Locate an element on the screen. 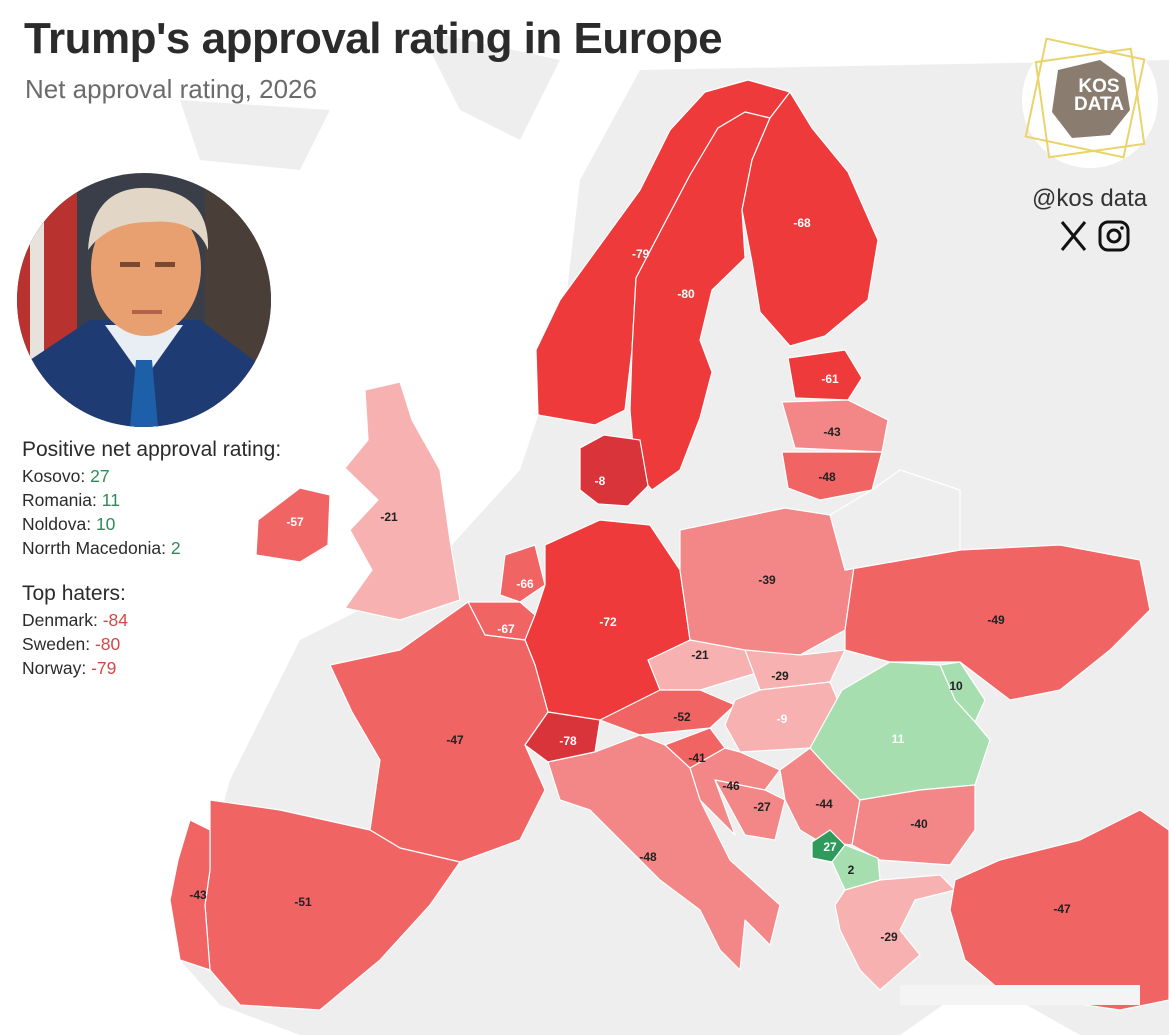 The image size is (1169, 1035). country-poland is located at coordinates (767, 581).